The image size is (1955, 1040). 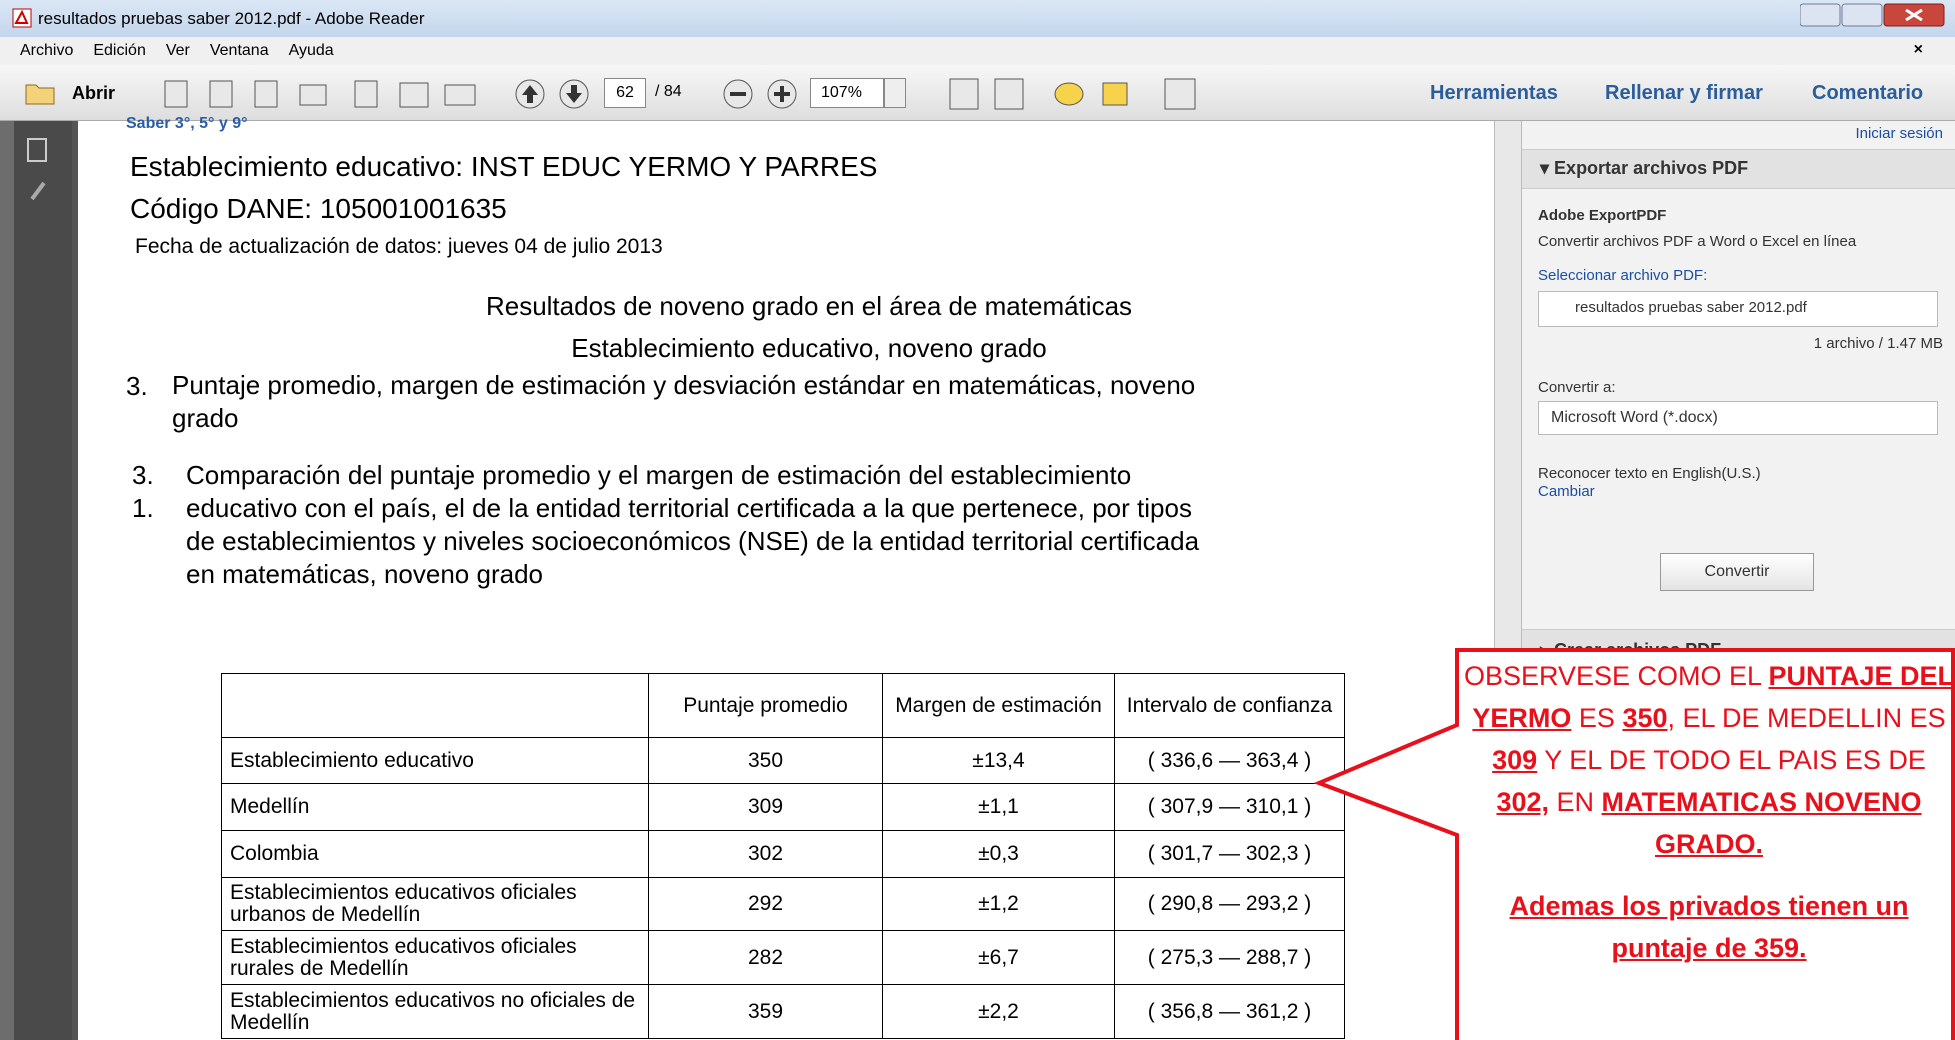 What do you see at coordinates (668, 91) in the screenshot?
I see `page-total: / 84` at bounding box center [668, 91].